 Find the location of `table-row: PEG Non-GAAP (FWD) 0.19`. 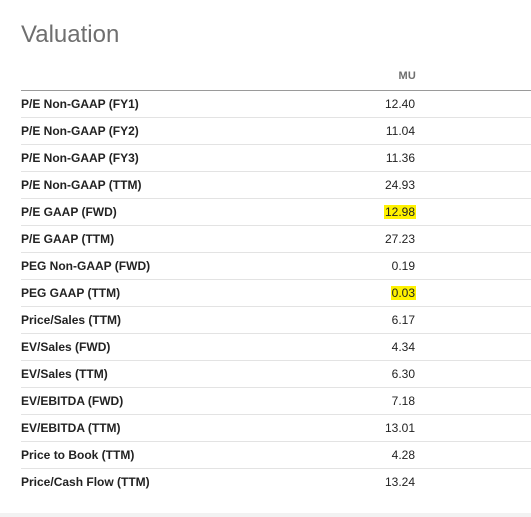

table-row: PEG Non-GAAP (FWD) 0.19 is located at coordinates (276, 266).